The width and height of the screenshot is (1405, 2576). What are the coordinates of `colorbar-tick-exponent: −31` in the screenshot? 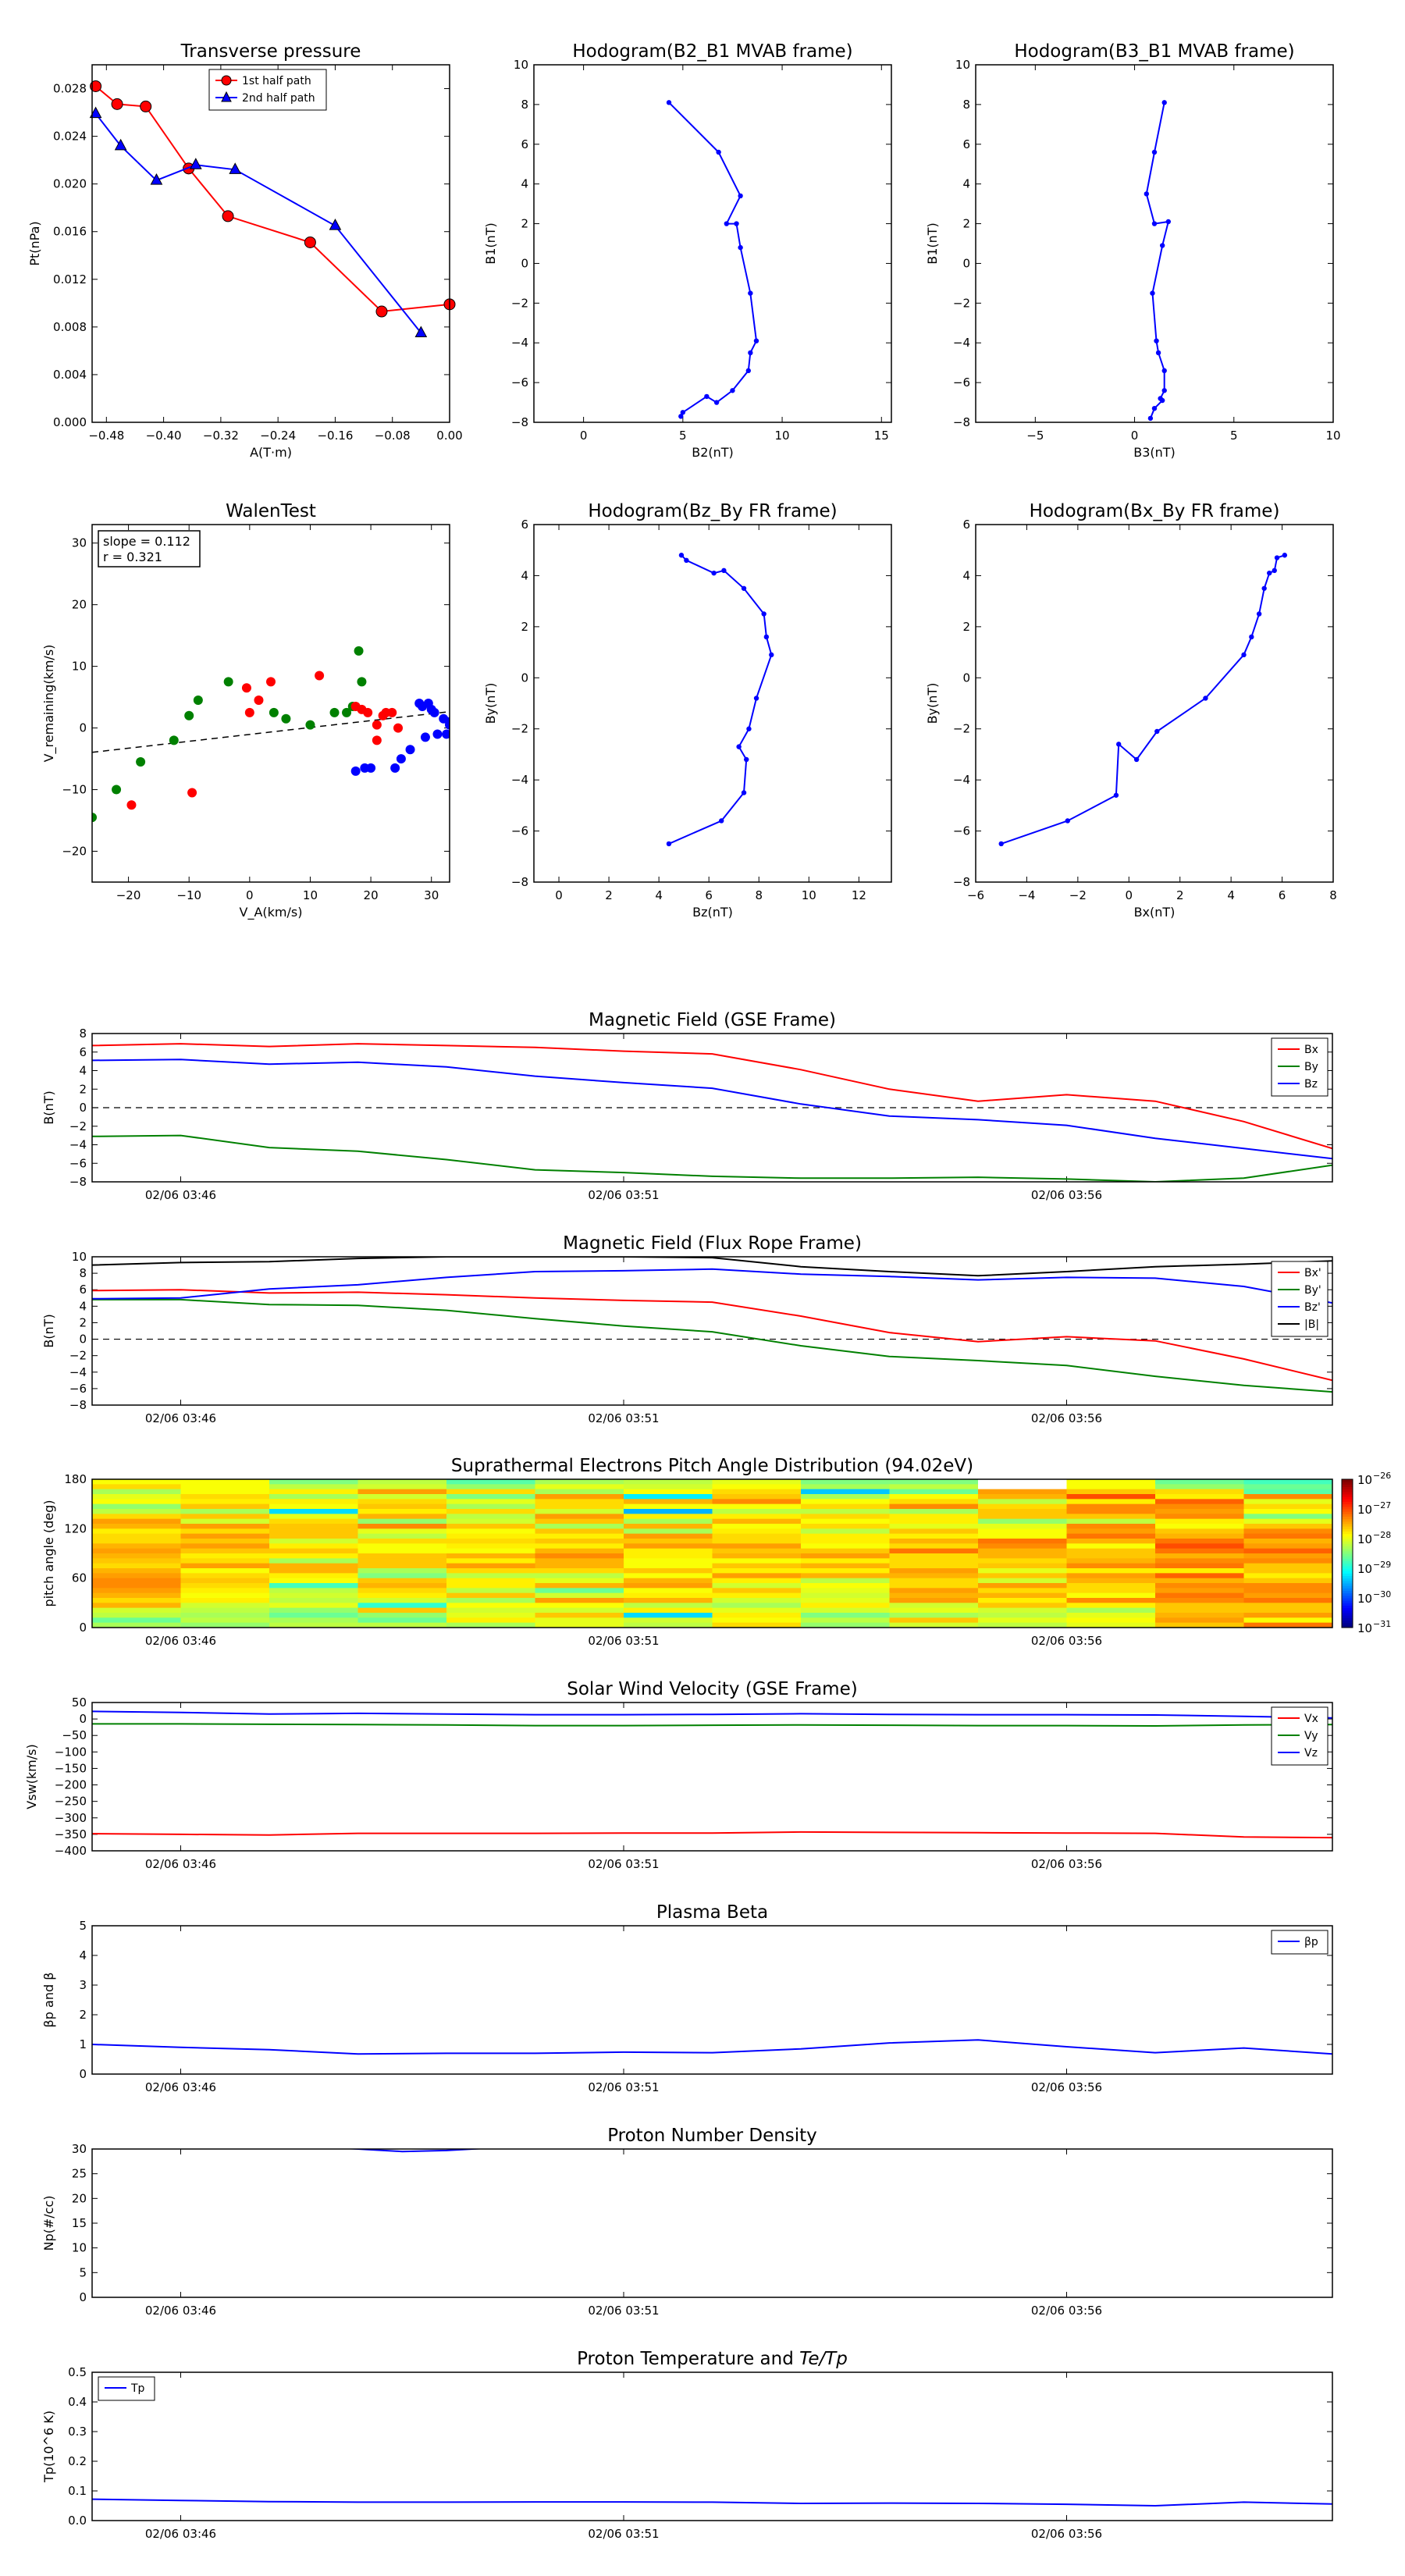 It's located at (1382, 1624).